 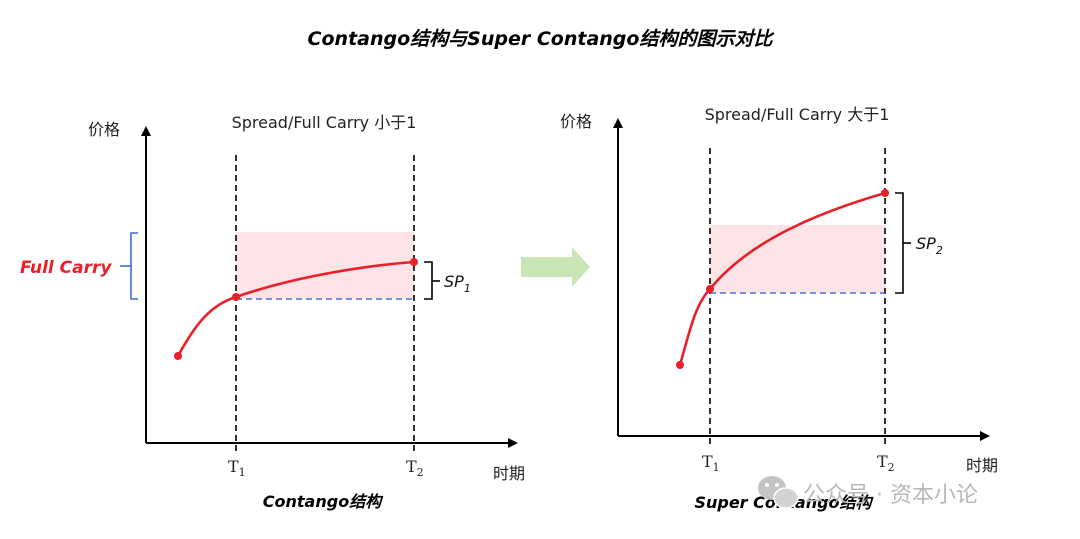 I want to click on right-sp-label: SP2, so click(x=929, y=245).